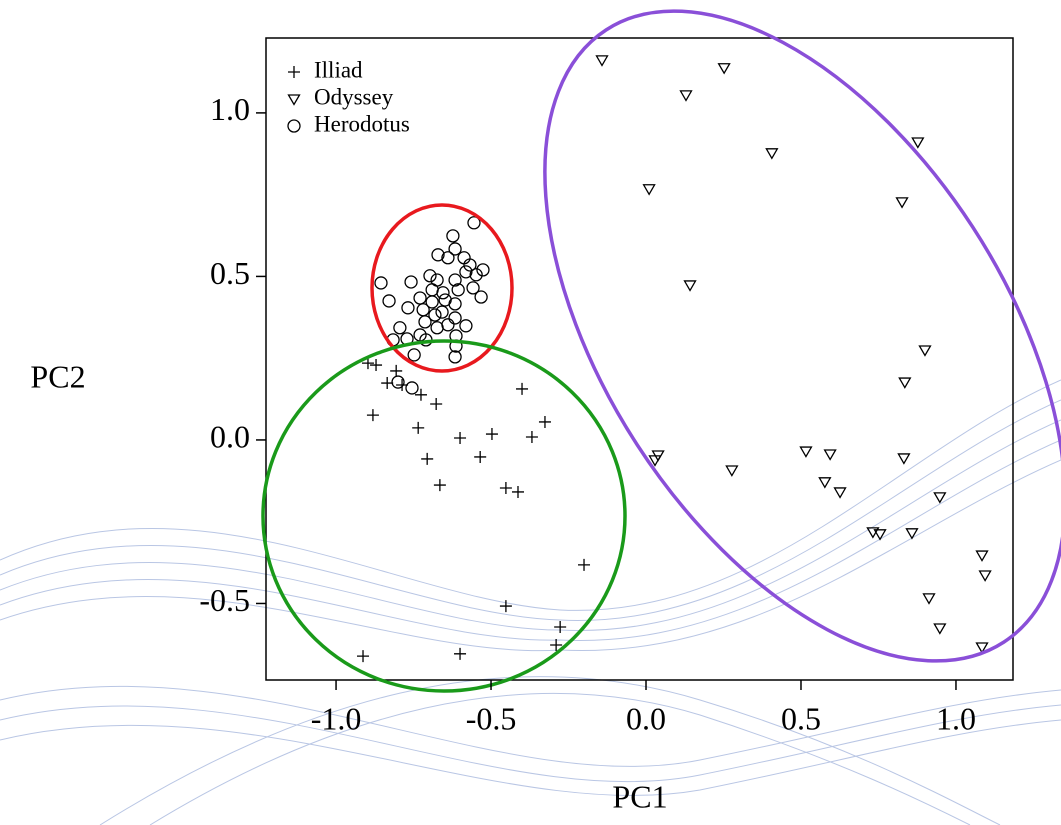 Image resolution: width=1061 pixels, height=825 pixels. What do you see at coordinates (491, 718) in the screenshot?
I see `x-tick-label: -0.5` at bounding box center [491, 718].